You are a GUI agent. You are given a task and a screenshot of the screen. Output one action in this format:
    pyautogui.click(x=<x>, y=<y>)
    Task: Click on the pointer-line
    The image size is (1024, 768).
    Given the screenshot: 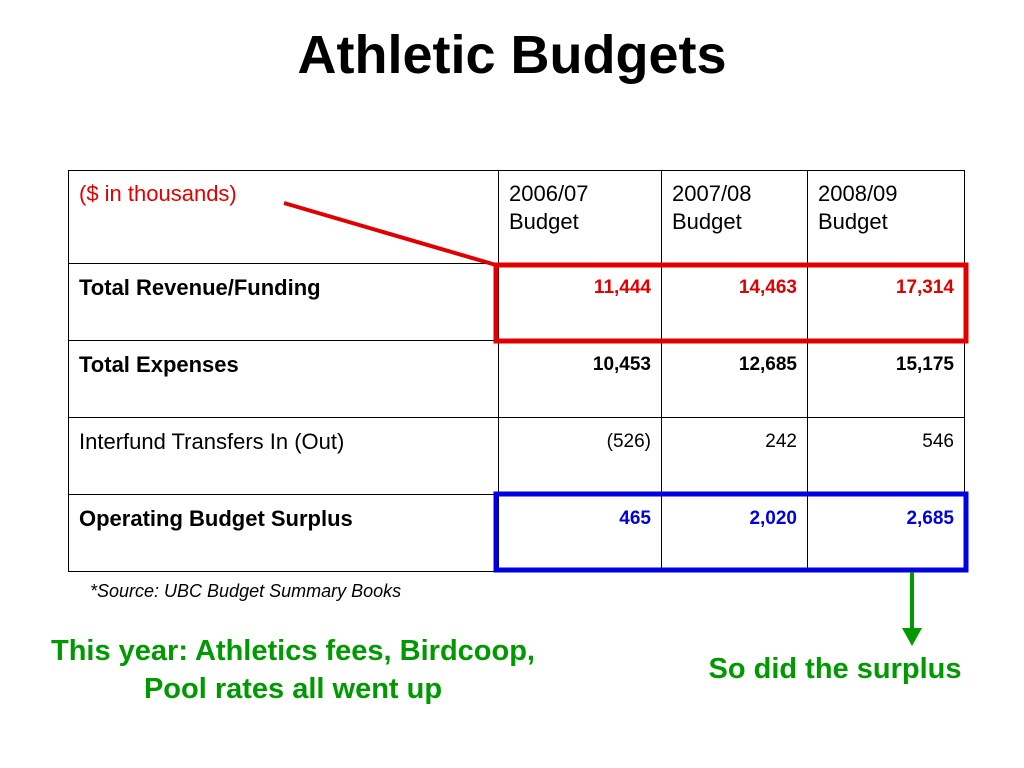 What is the action you would take?
    pyautogui.click(x=390, y=234)
    